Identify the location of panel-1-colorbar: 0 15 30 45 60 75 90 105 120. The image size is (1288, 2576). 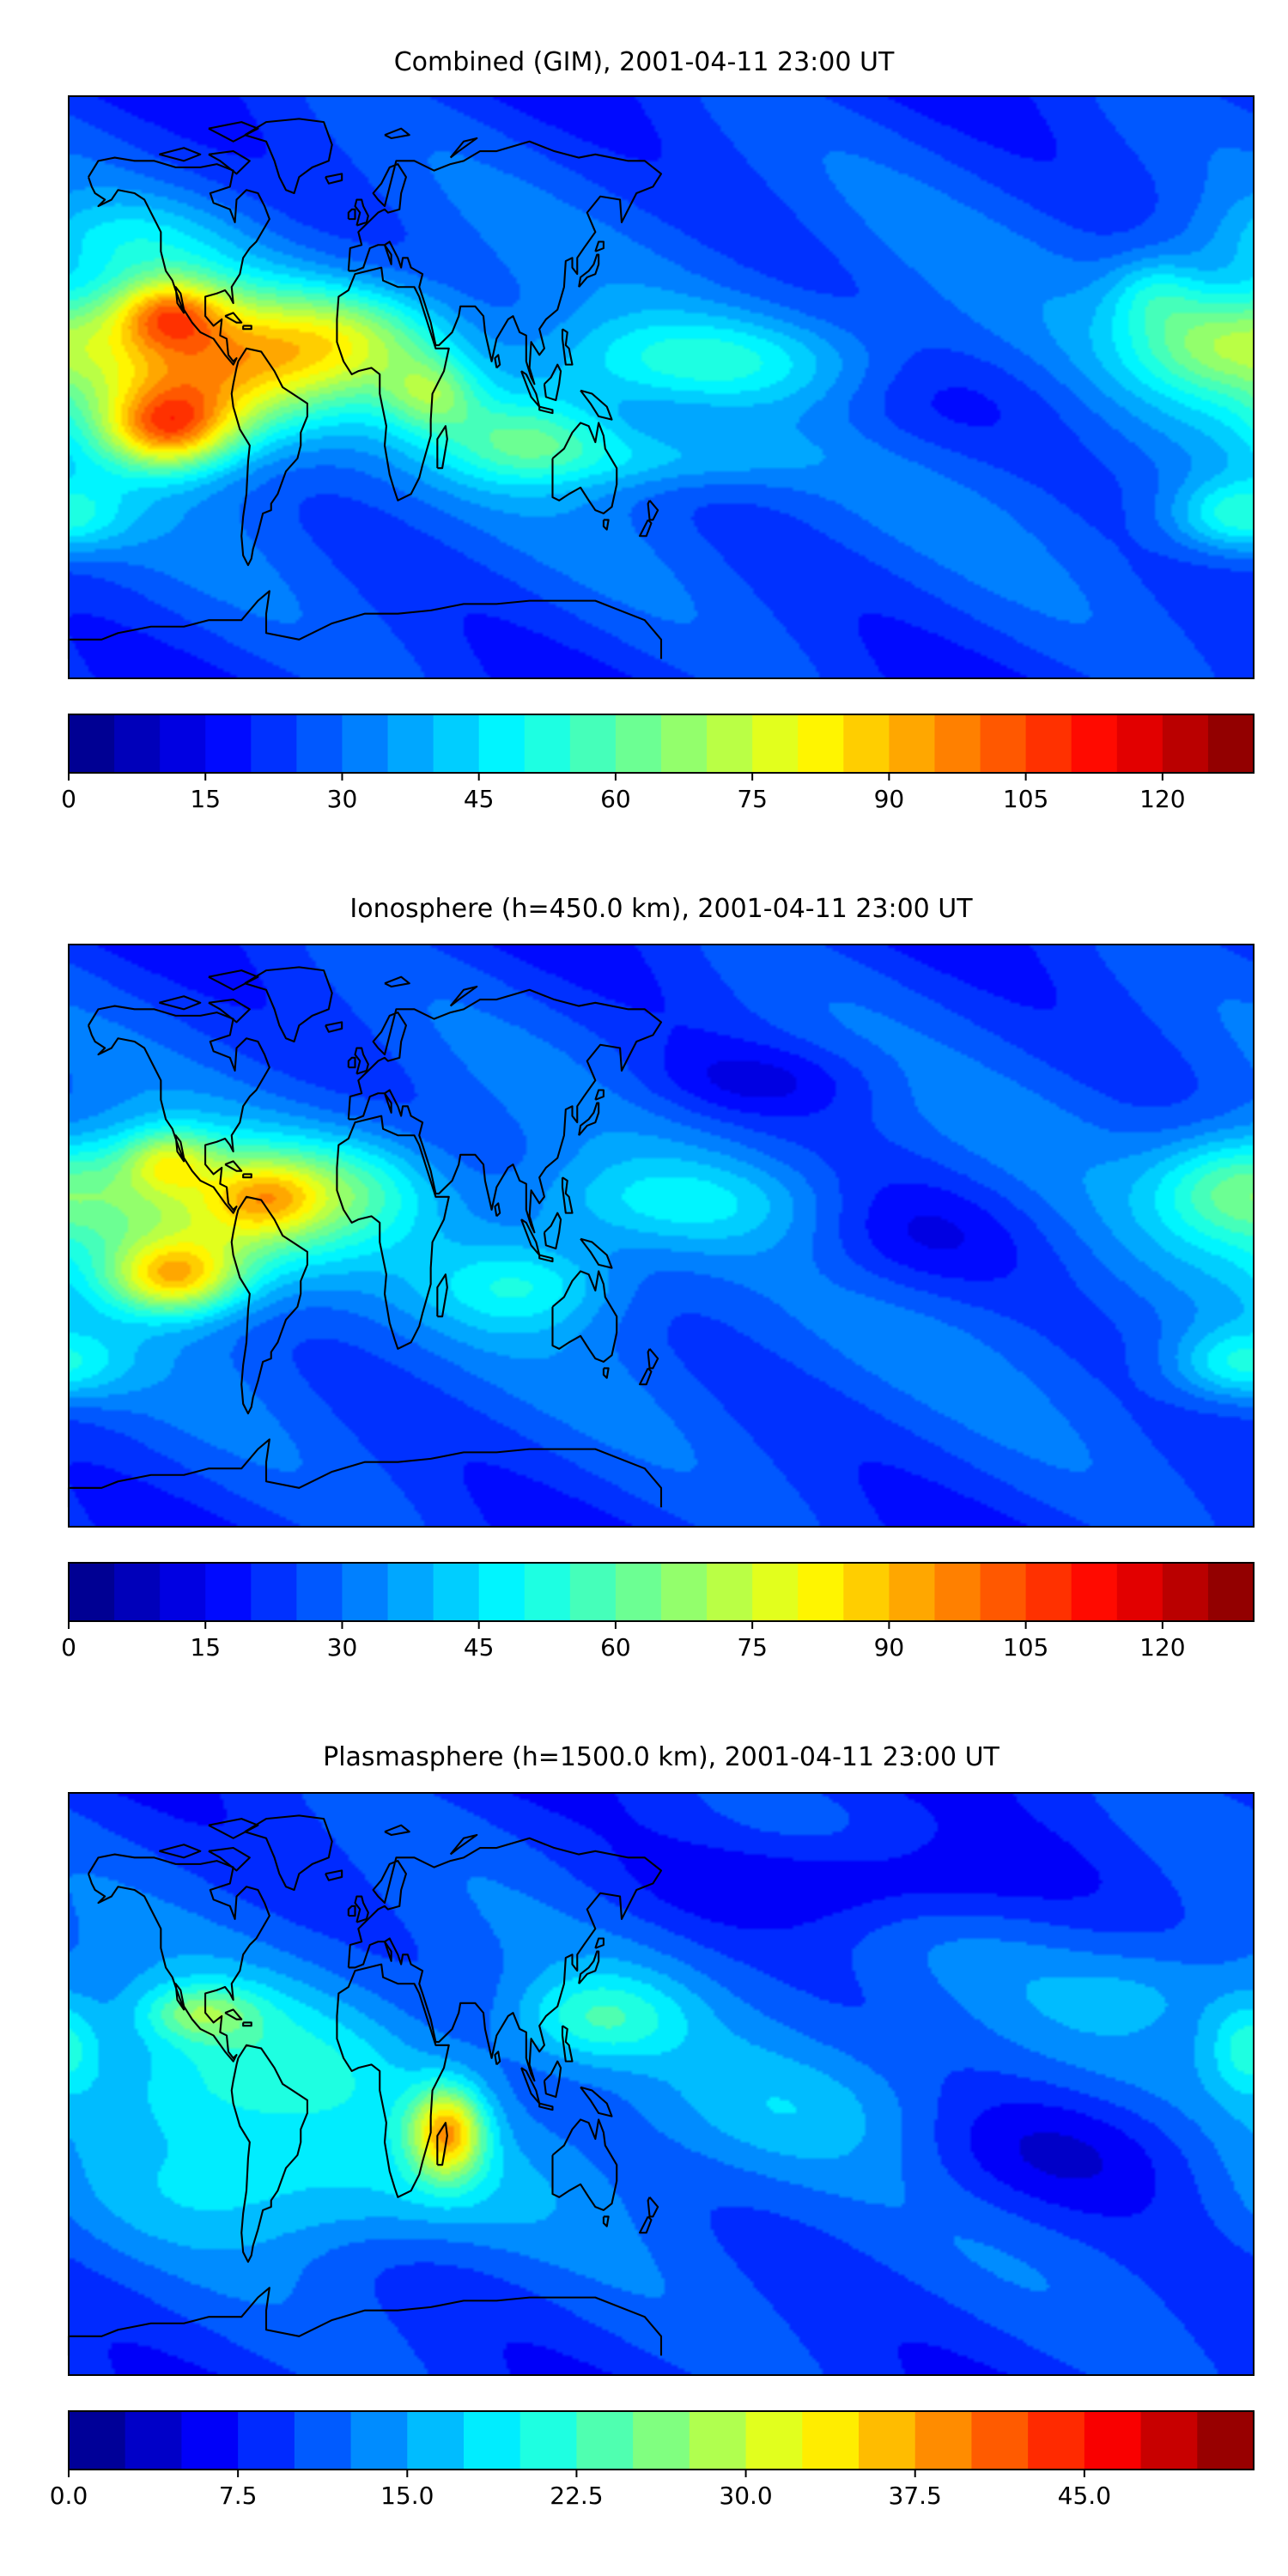
(658, 764).